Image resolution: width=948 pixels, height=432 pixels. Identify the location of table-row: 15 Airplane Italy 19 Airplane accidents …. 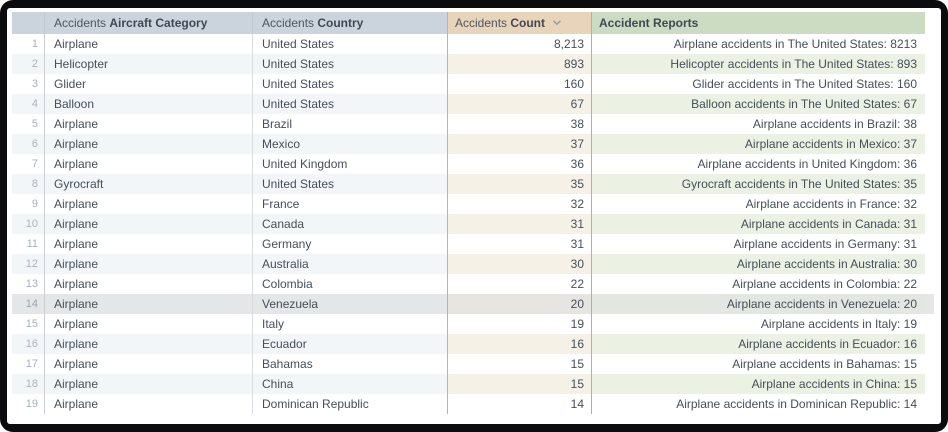
(473, 324).